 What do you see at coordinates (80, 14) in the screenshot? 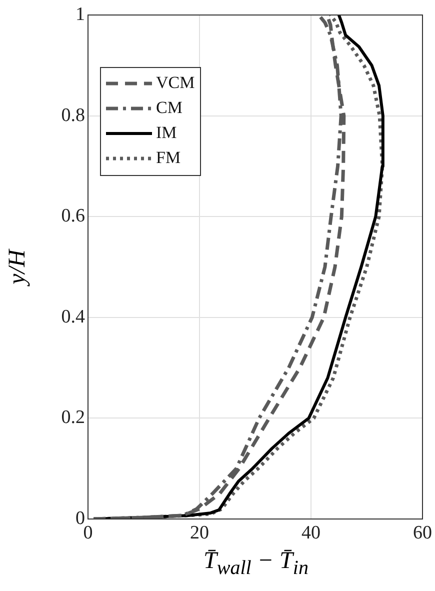
I see `y-tick-label: 1` at bounding box center [80, 14].